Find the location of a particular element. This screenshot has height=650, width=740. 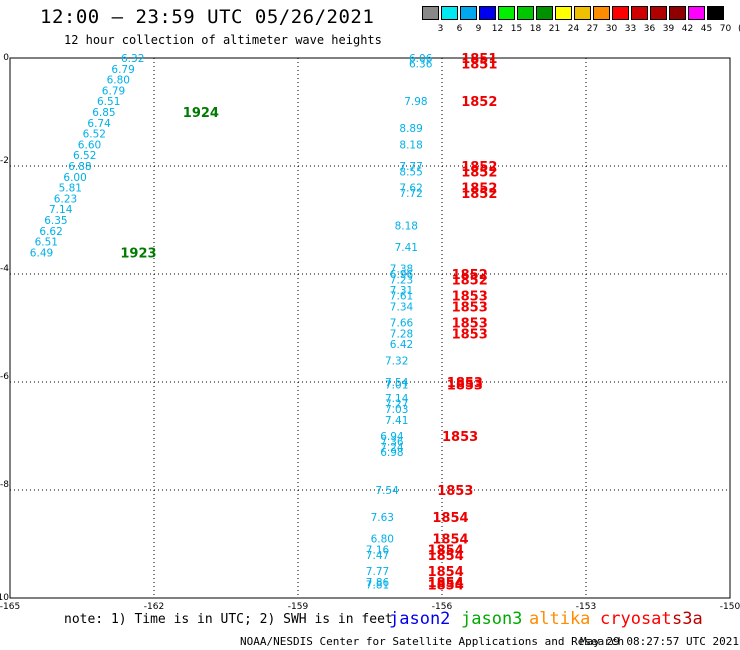

y-tick-label: -2 is located at coordinates (4, 161).